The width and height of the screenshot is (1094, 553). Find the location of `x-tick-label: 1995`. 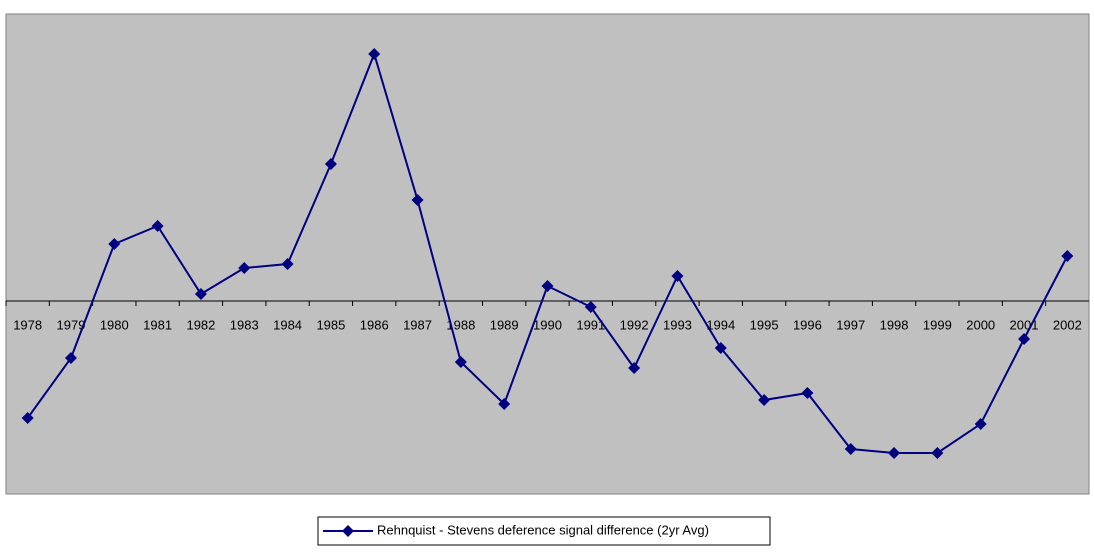

x-tick-label: 1995 is located at coordinates (764, 324).